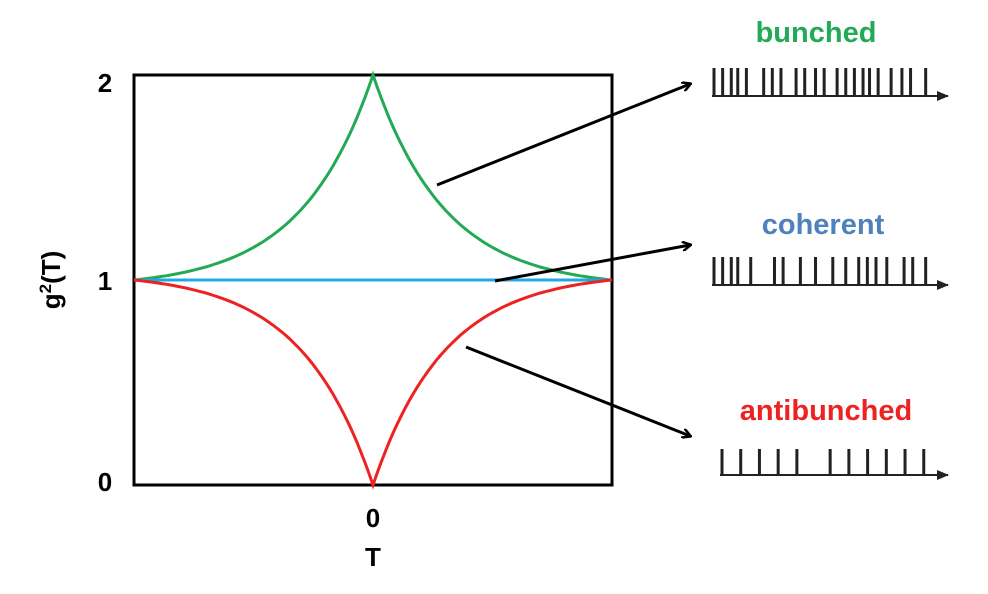 This screenshot has width=988, height=594. I want to click on bunched-label: bunched, so click(816, 33).